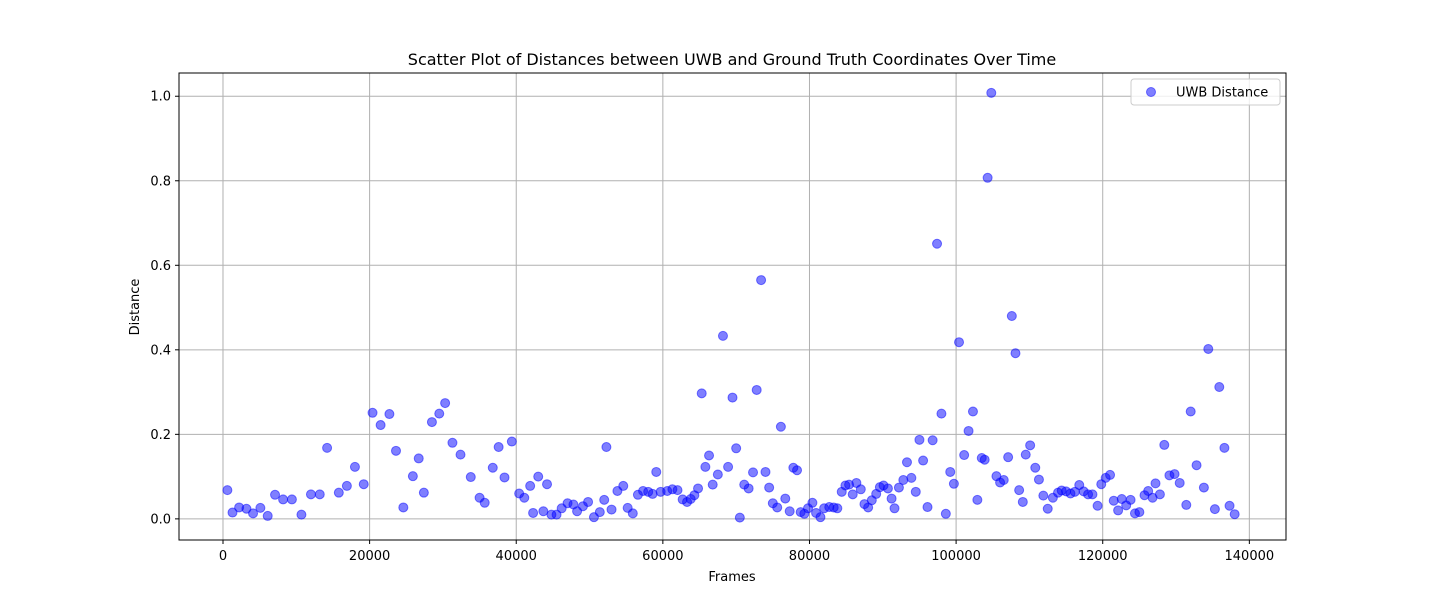 The height and width of the screenshot is (607, 1430). What do you see at coordinates (135, 307) in the screenshot?
I see `y-axis-title: Distance` at bounding box center [135, 307].